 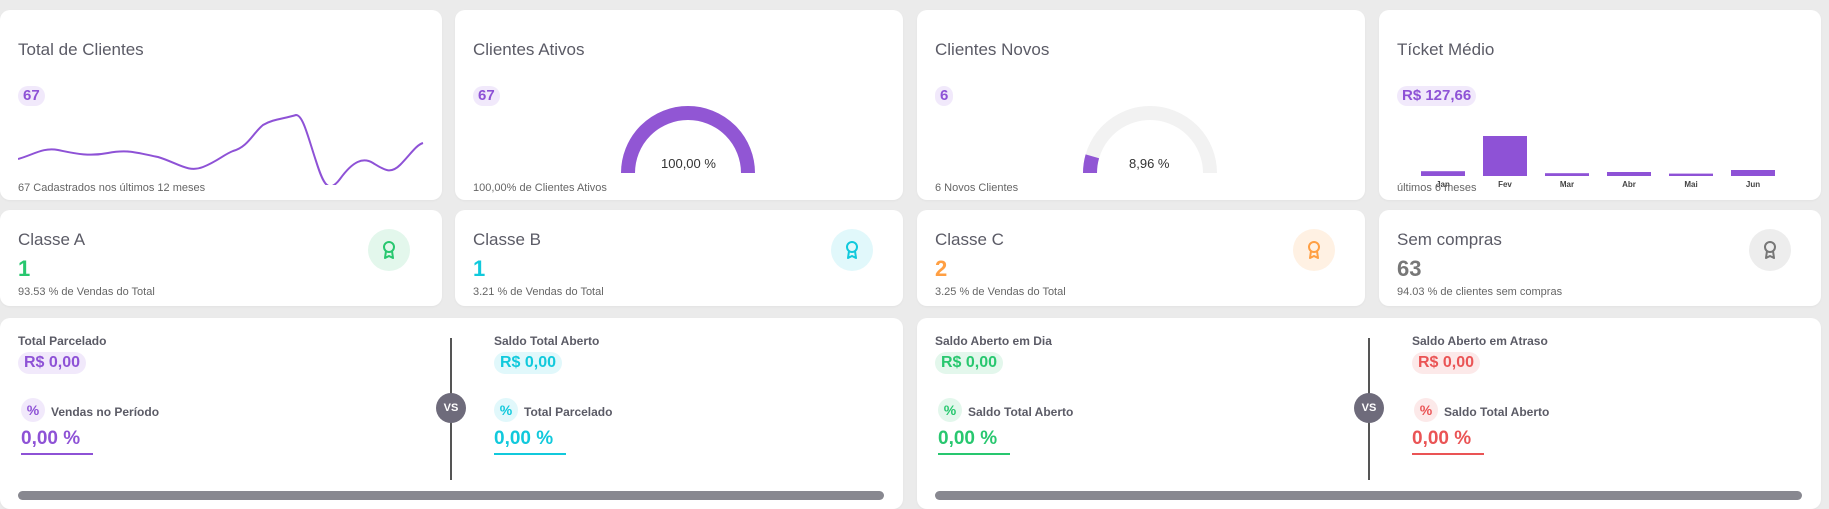 What do you see at coordinates (1629, 174) in the screenshot?
I see `bar-abr` at bounding box center [1629, 174].